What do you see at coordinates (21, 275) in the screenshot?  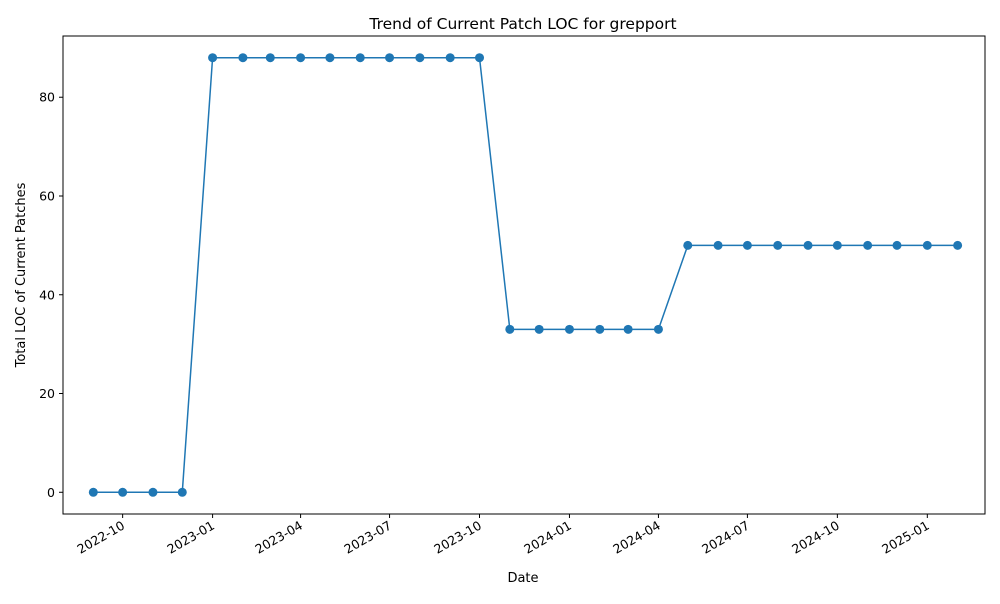 I see `y-axis-label: Total LOC of Current Patches` at bounding box center [21, 275].